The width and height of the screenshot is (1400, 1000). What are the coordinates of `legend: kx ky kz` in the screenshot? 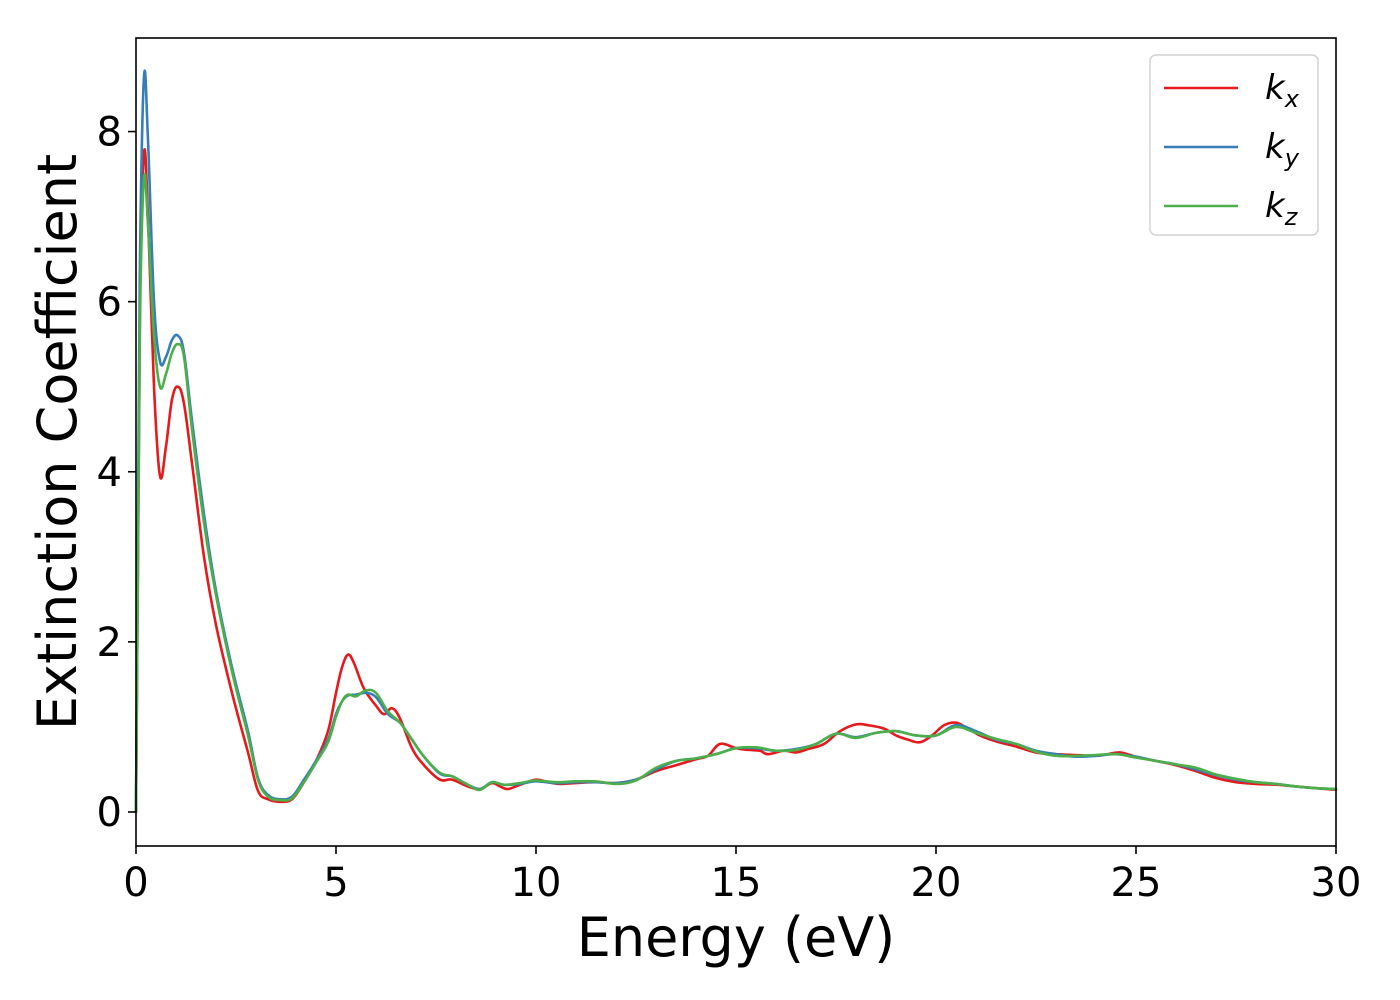 It's located at (1234, 145).